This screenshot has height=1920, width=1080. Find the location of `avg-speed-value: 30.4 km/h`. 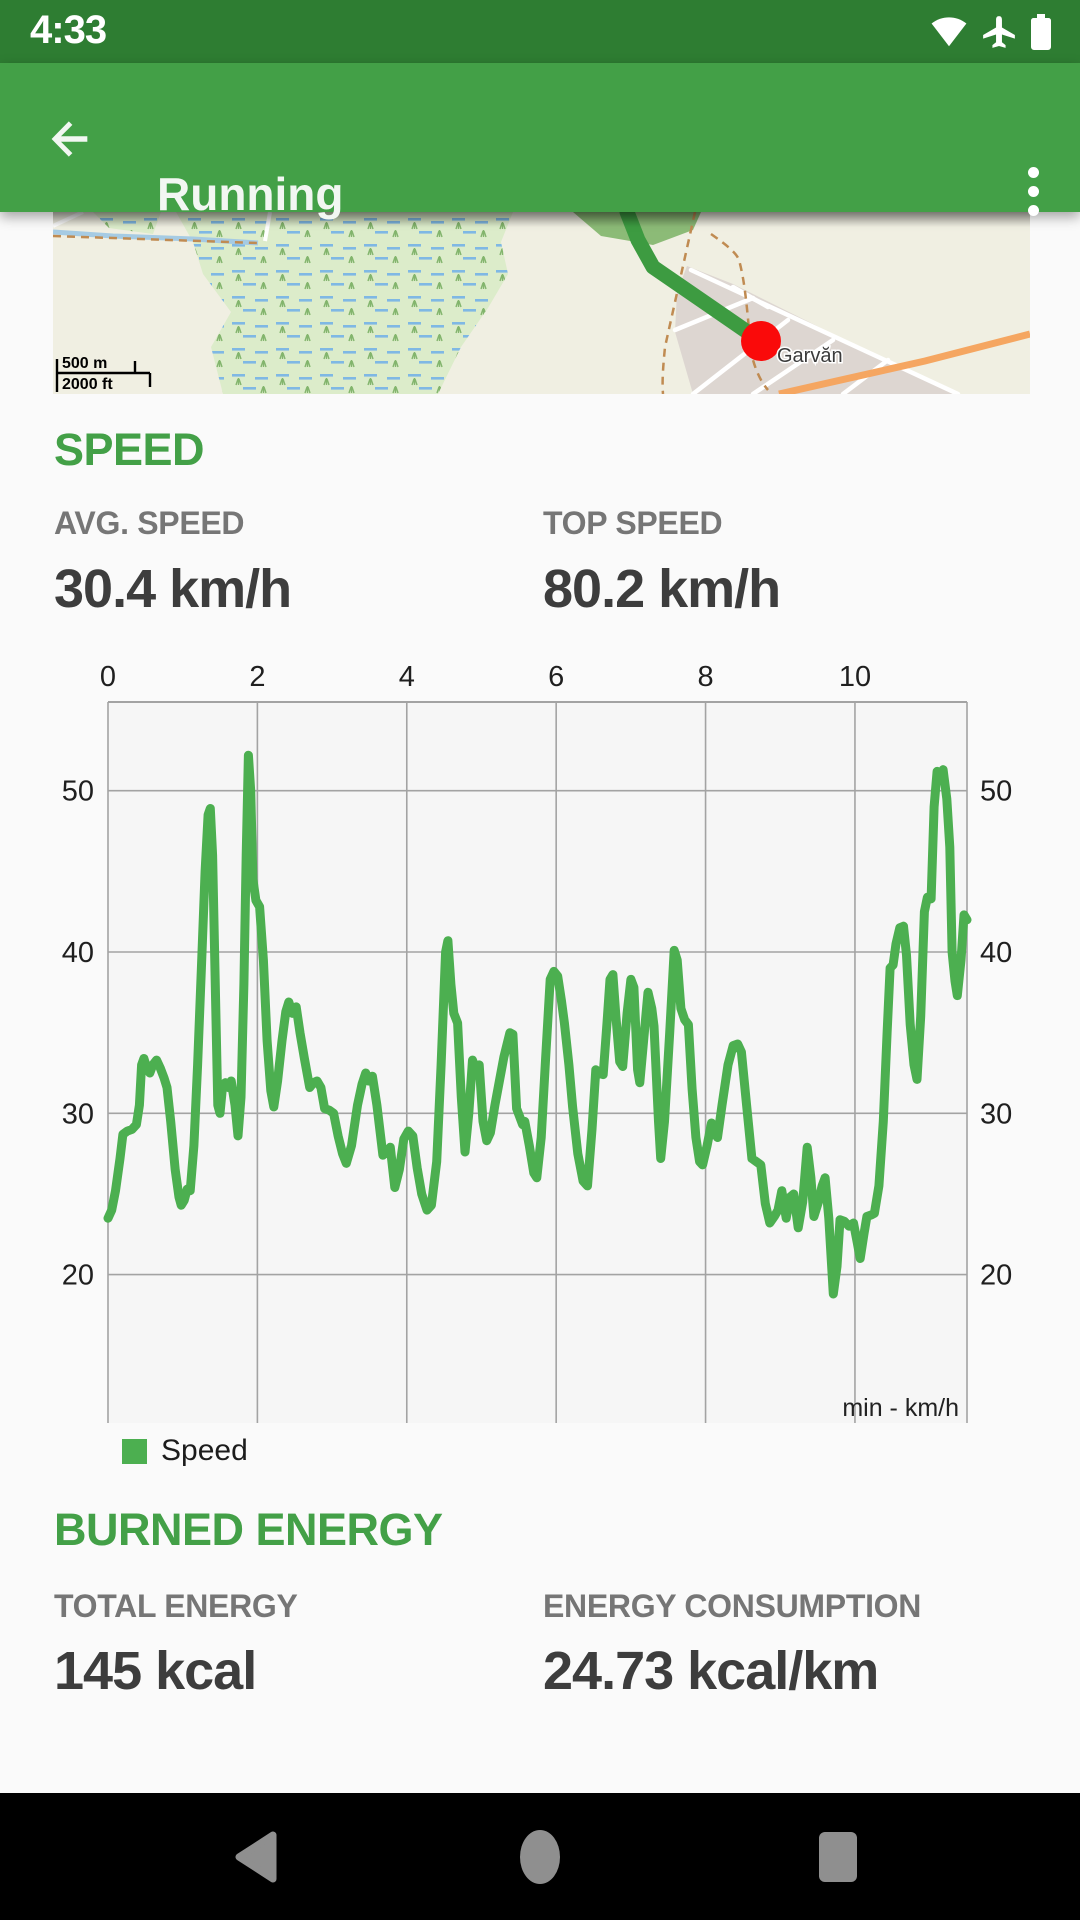

avg-speed-value: 30.4 km/h is located at coordinates (173, 589).